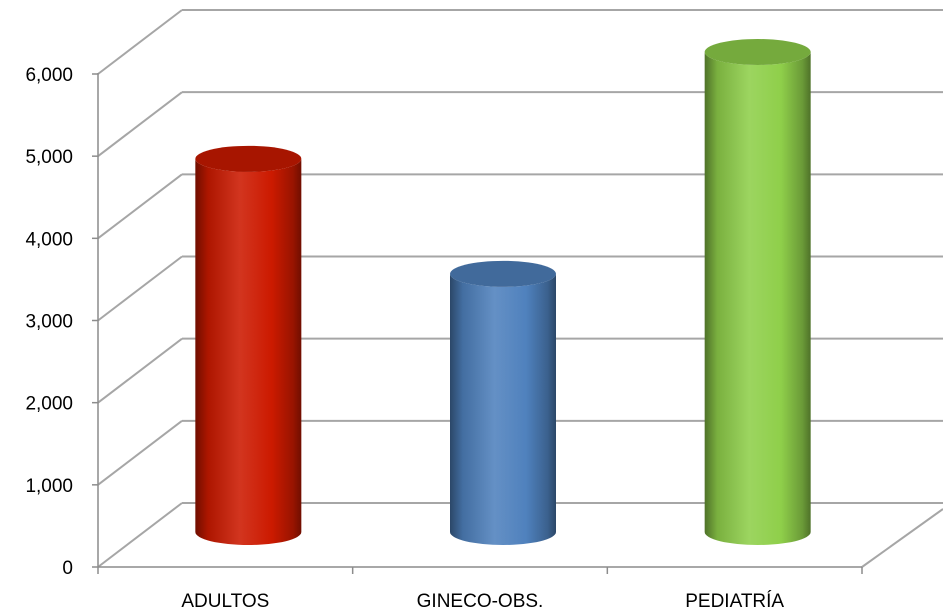  I want to click on y-tick-label: 3,000, so click(49, 322).